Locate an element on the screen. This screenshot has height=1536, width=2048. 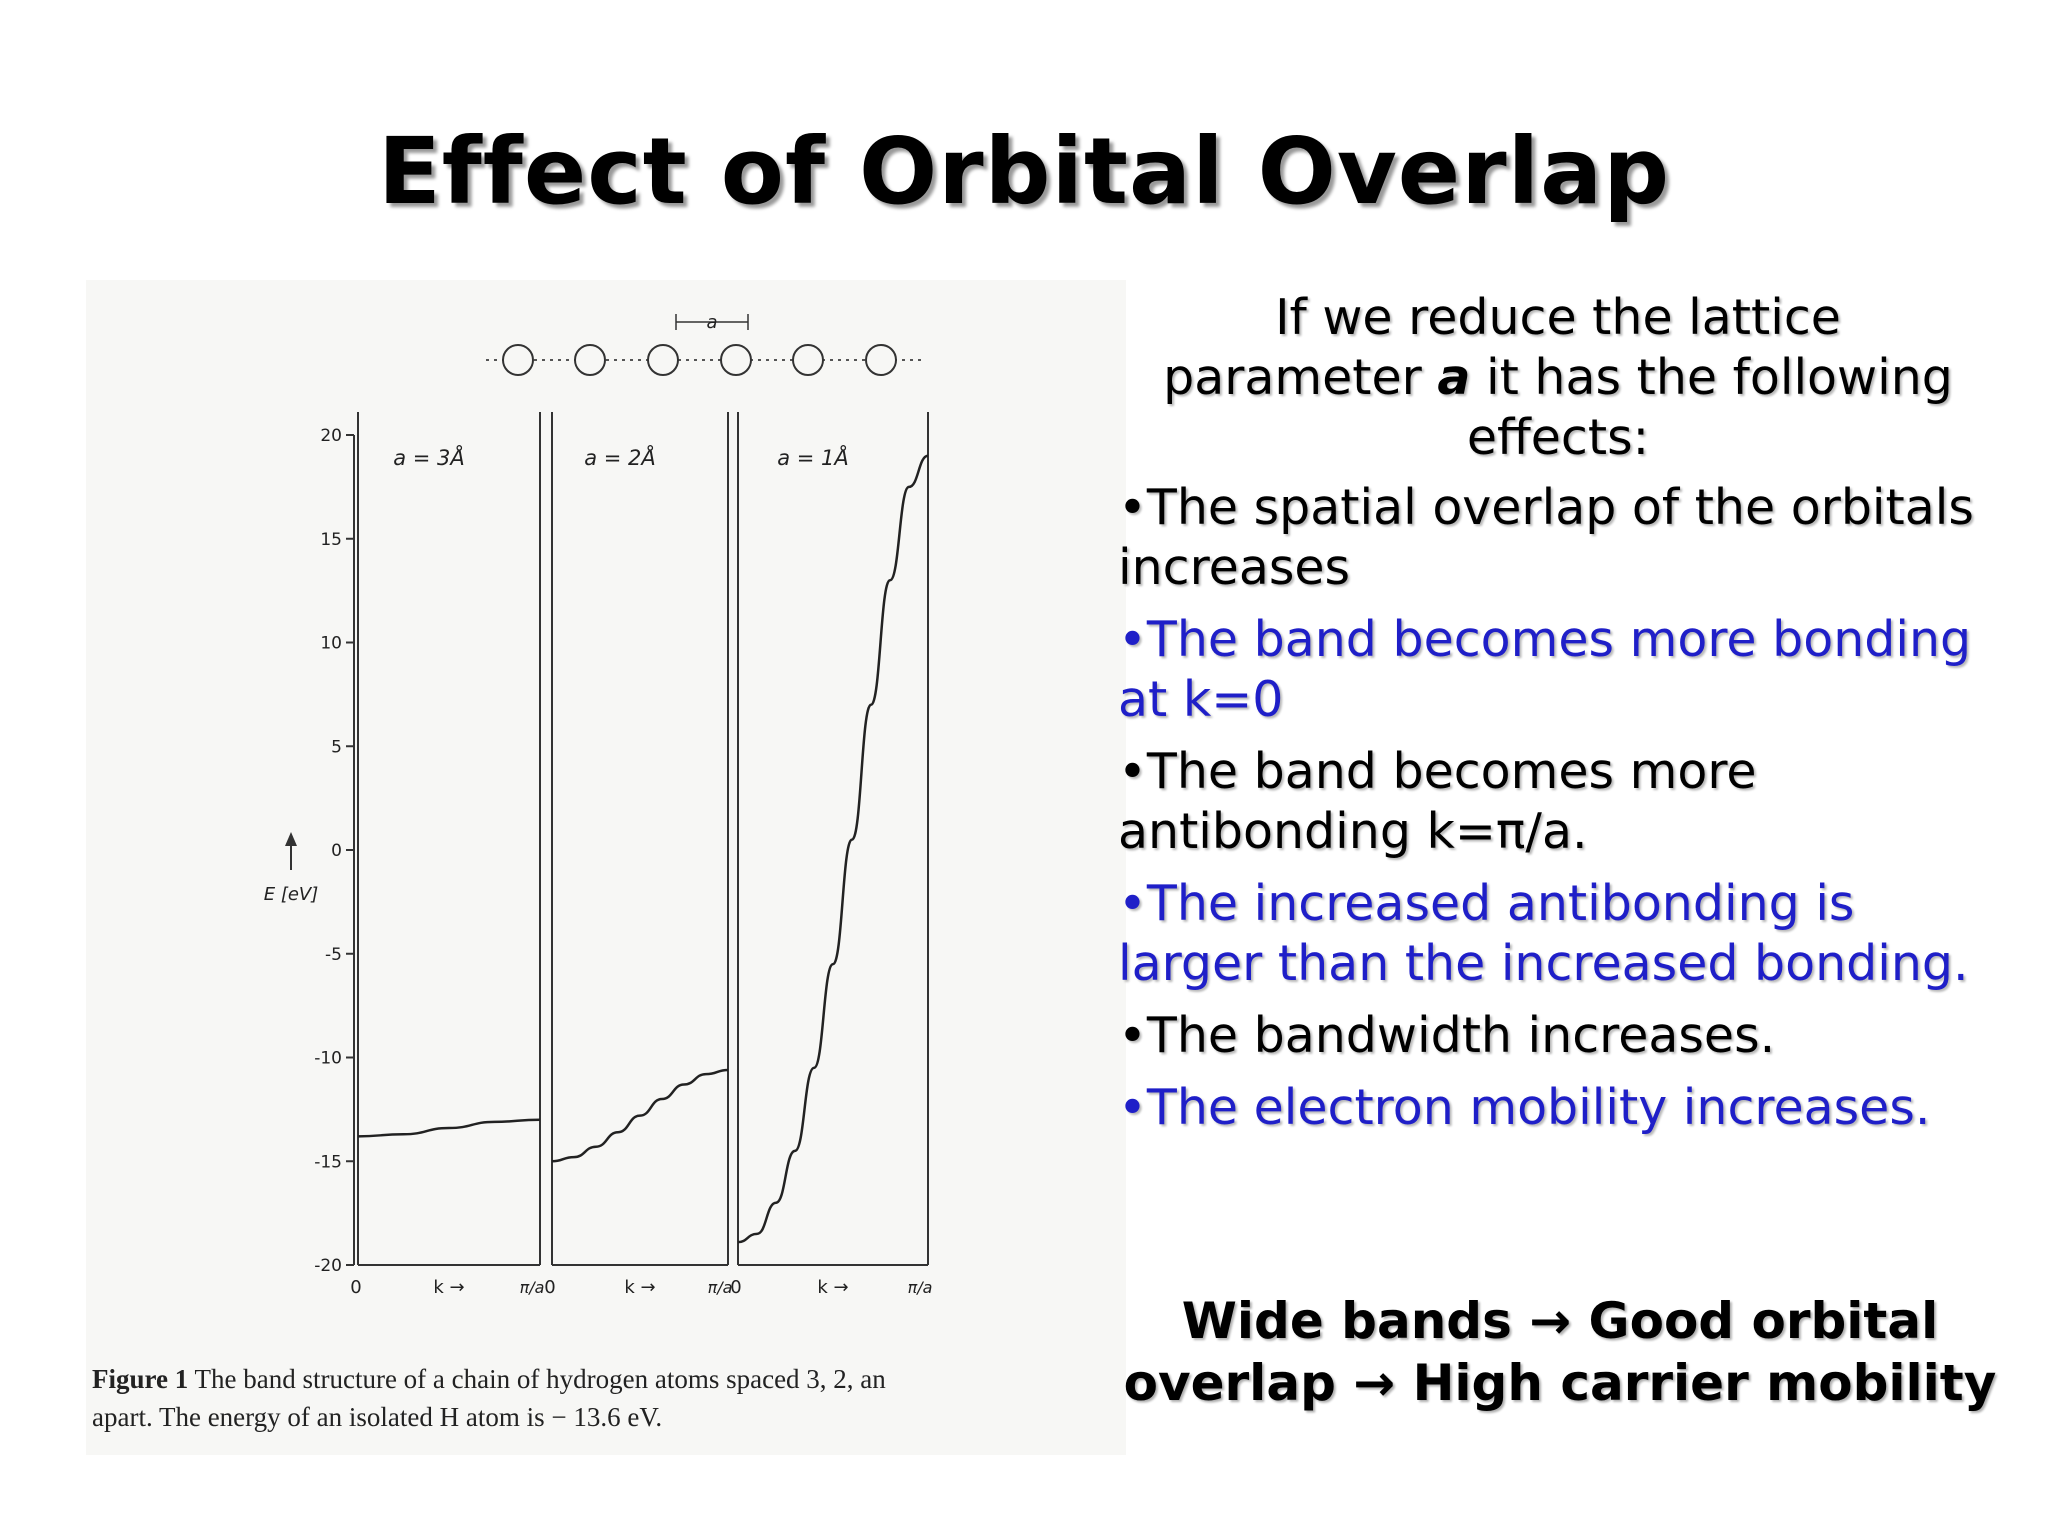
y-tick-label: 0 is located at coordinates (336, 851).